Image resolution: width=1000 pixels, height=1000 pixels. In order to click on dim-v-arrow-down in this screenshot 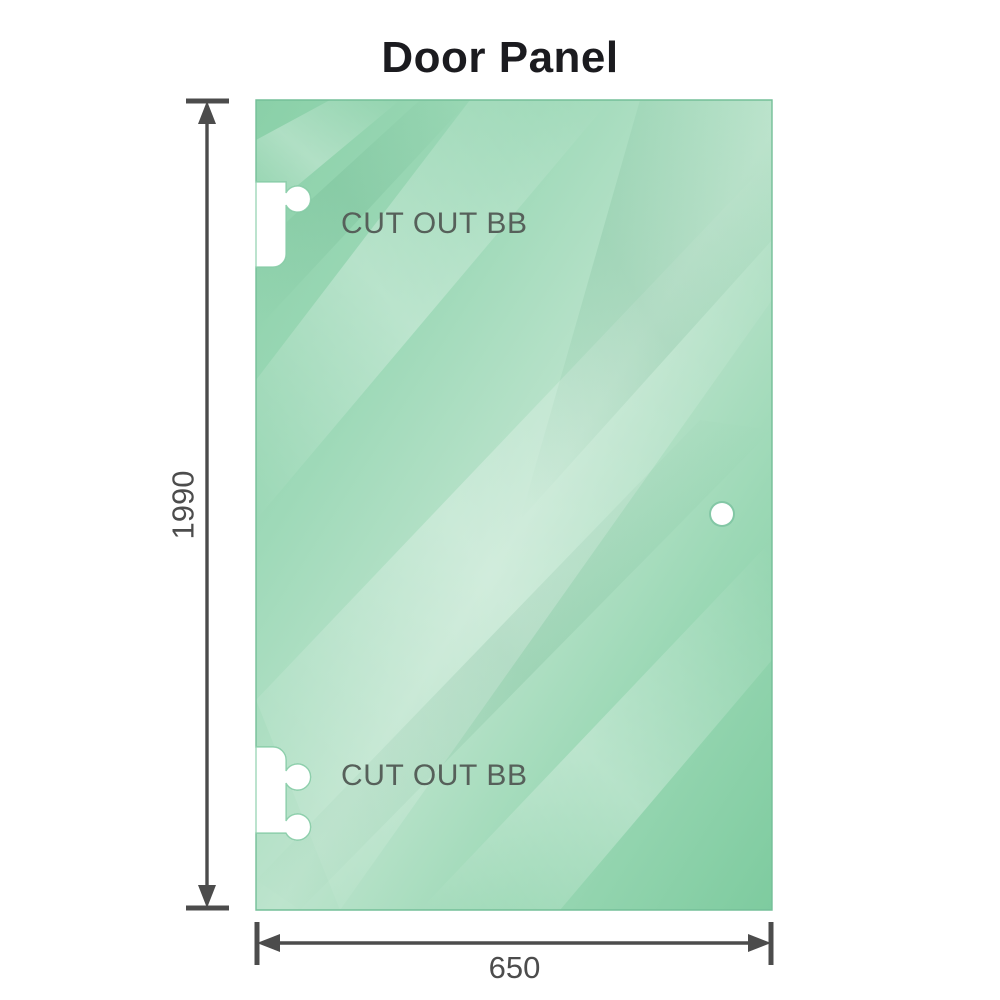, I will do `click(207, 896)`.